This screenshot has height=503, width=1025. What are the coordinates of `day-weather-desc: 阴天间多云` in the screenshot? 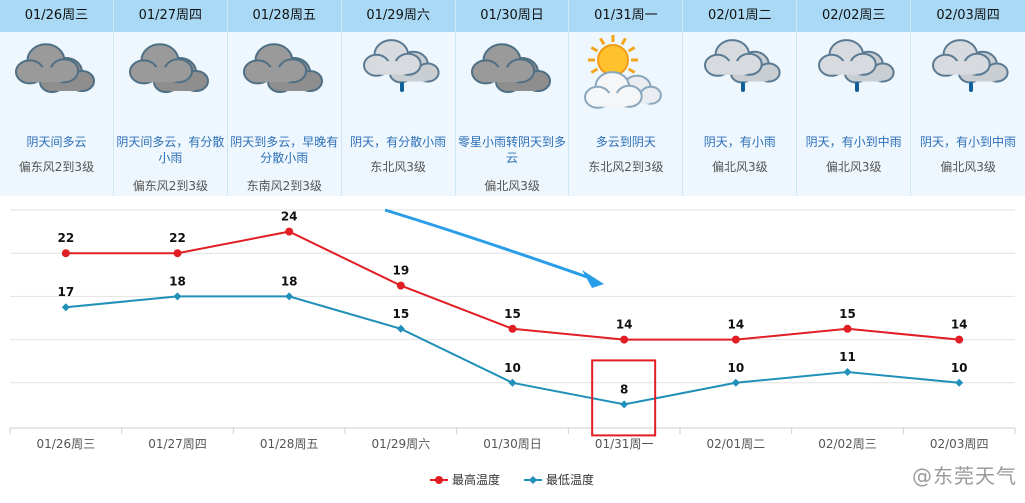 It's located at (56, 142).